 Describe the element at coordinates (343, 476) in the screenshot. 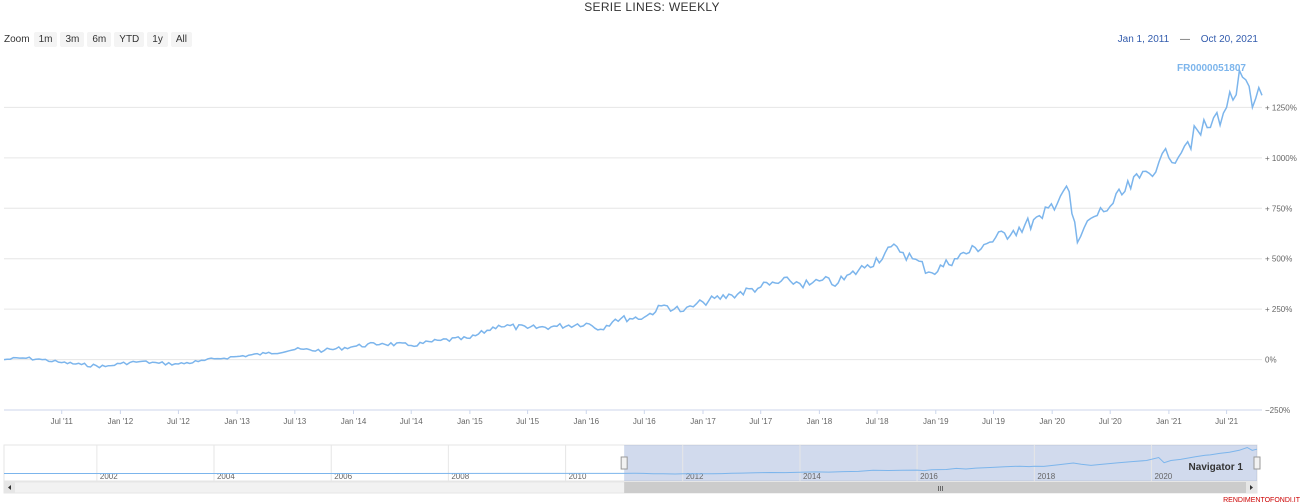

I see `navigator-year-label: 2006` at that location.